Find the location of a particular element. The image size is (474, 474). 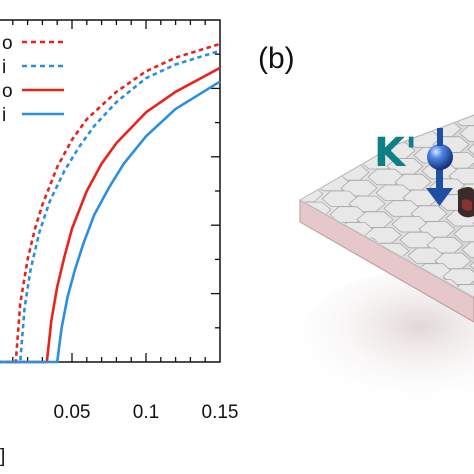

y-ticks is located at coordinates (215, 191).